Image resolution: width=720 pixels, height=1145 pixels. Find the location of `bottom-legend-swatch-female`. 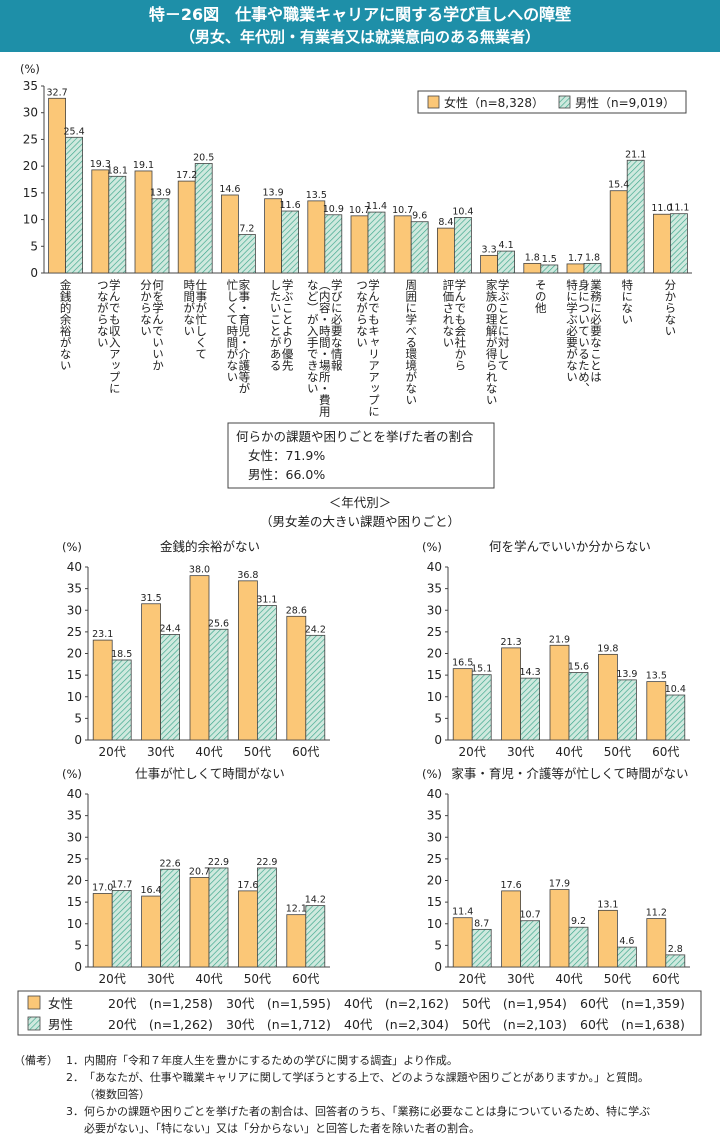

bottom-legend-swatch-female is located at coordinates (34, 1002).